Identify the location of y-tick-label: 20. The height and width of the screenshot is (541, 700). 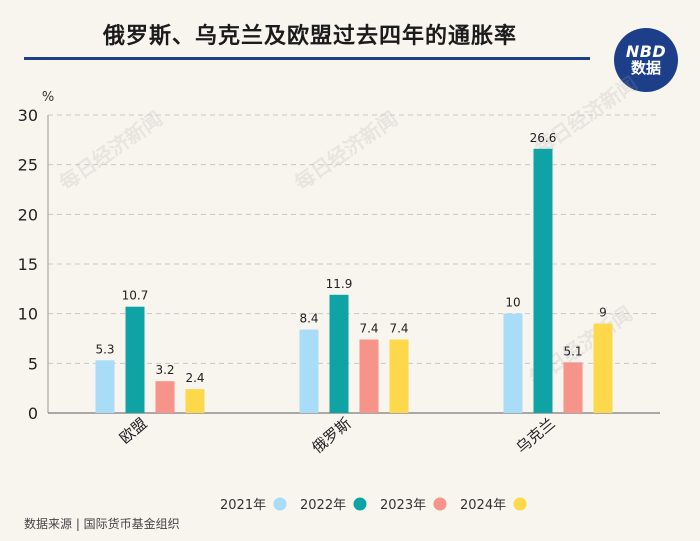
(28, 214).